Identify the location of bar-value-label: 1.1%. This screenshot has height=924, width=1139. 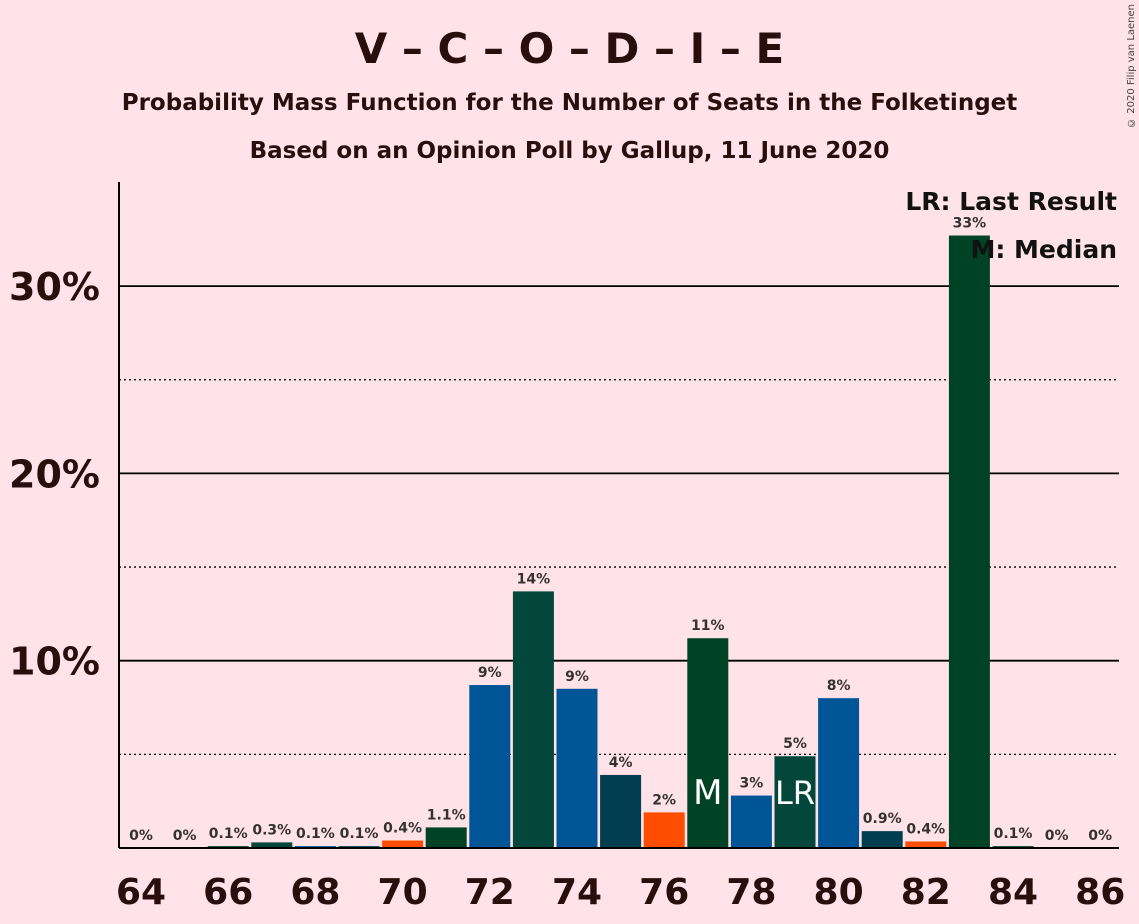
(446, 815).